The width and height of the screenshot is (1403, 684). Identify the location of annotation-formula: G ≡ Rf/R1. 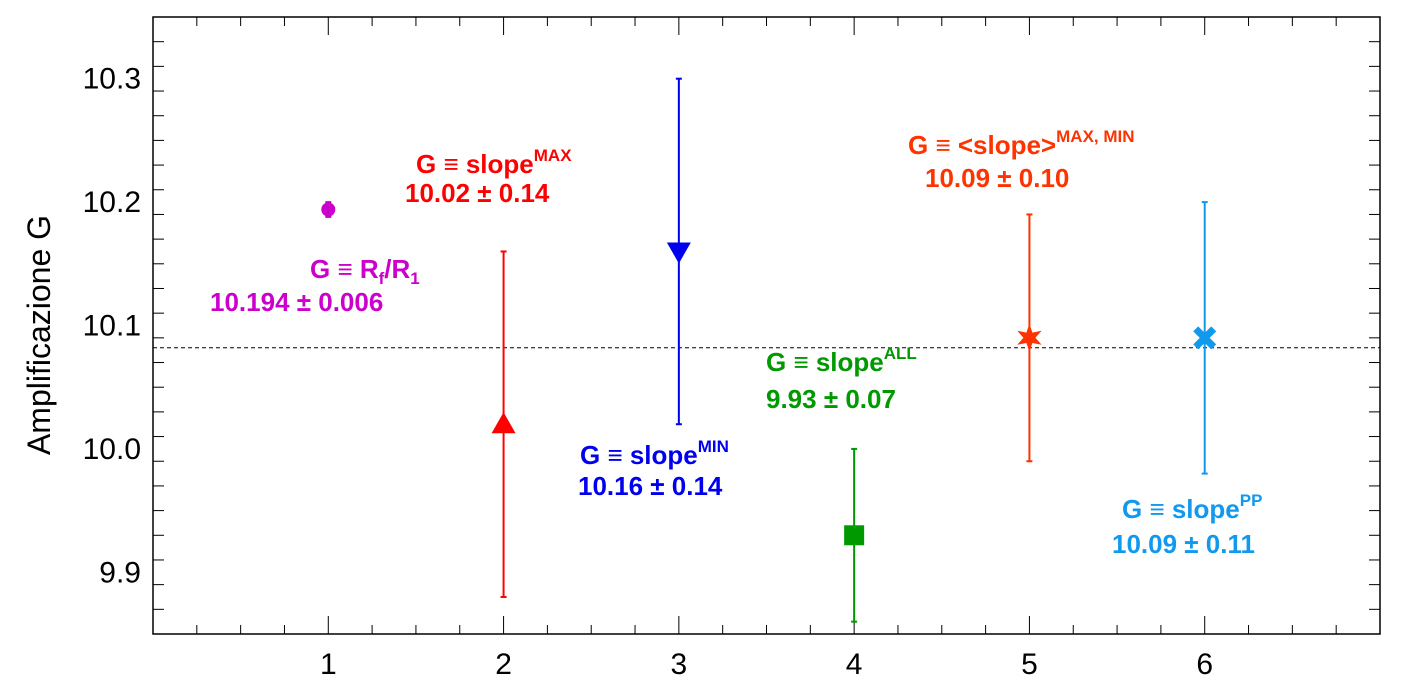
(365, 271).